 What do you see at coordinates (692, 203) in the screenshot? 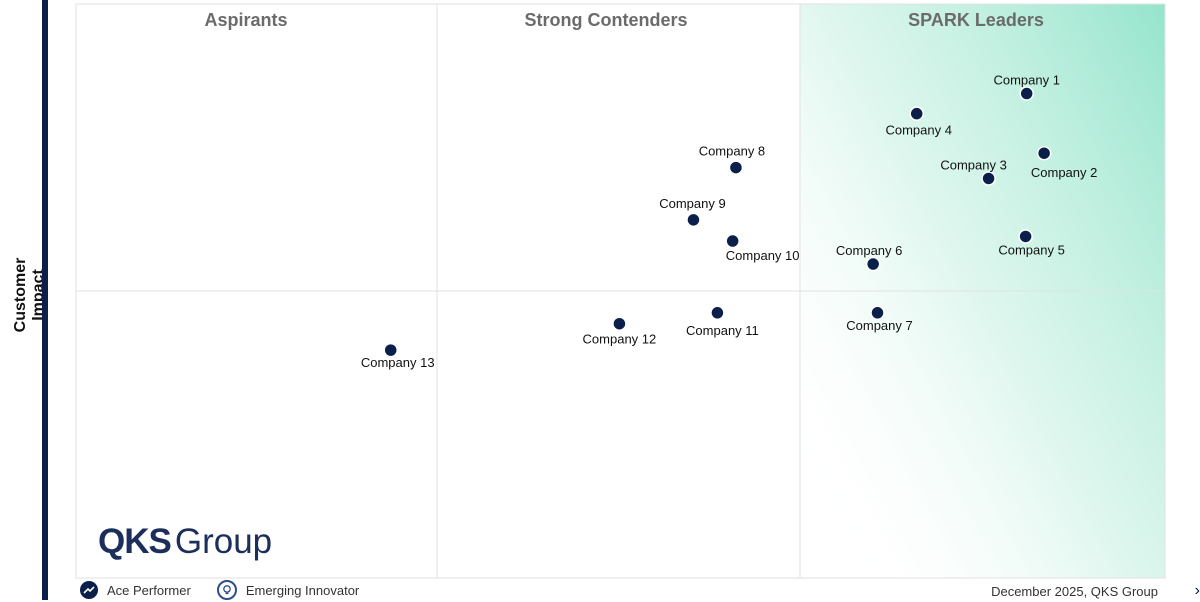
I see `data-point-label: Company 9` at bounding box center [692, 203].